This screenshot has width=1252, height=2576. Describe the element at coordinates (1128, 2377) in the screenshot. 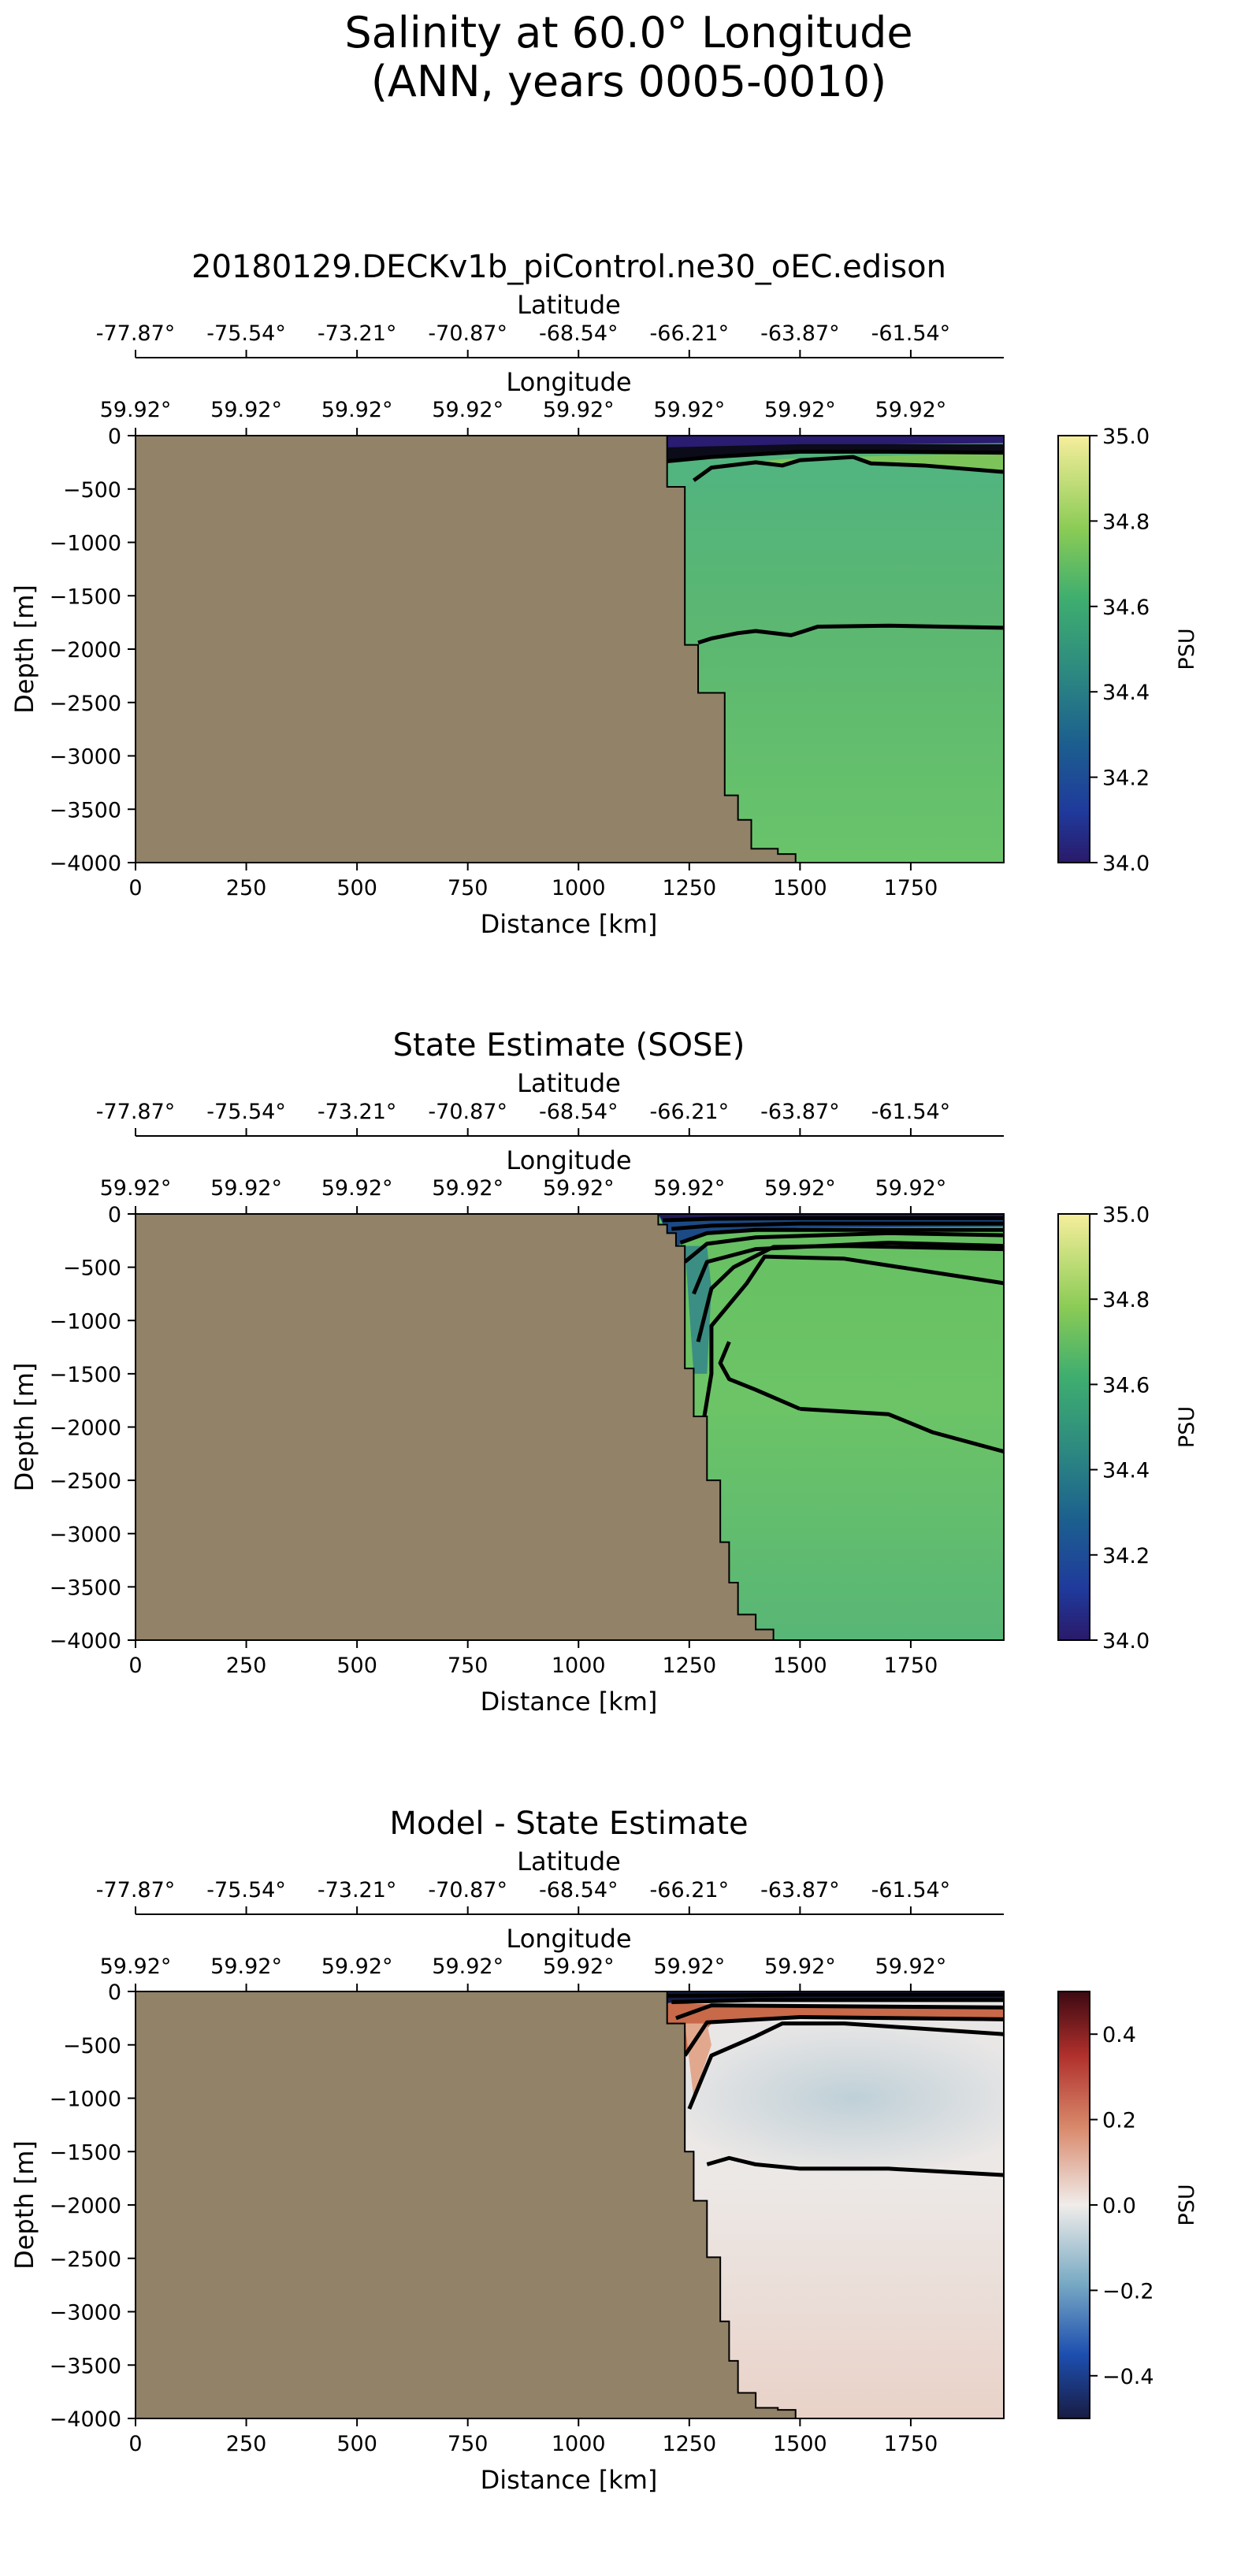

I see `colorbar-tick-label: −0.4` at that location.